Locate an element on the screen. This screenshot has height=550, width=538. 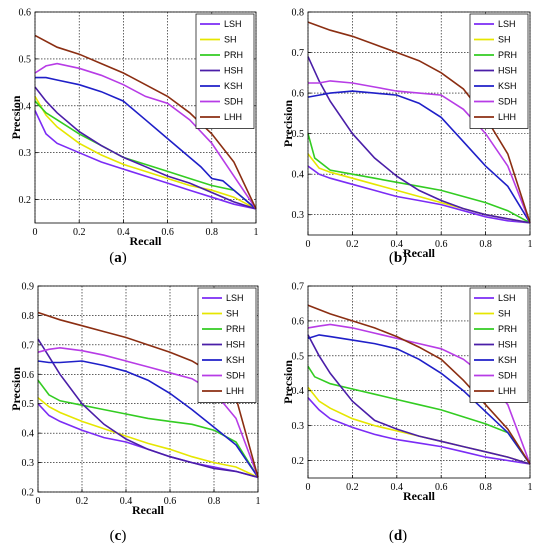
y-axis-title: Precision is located at coordinates (288, 123).